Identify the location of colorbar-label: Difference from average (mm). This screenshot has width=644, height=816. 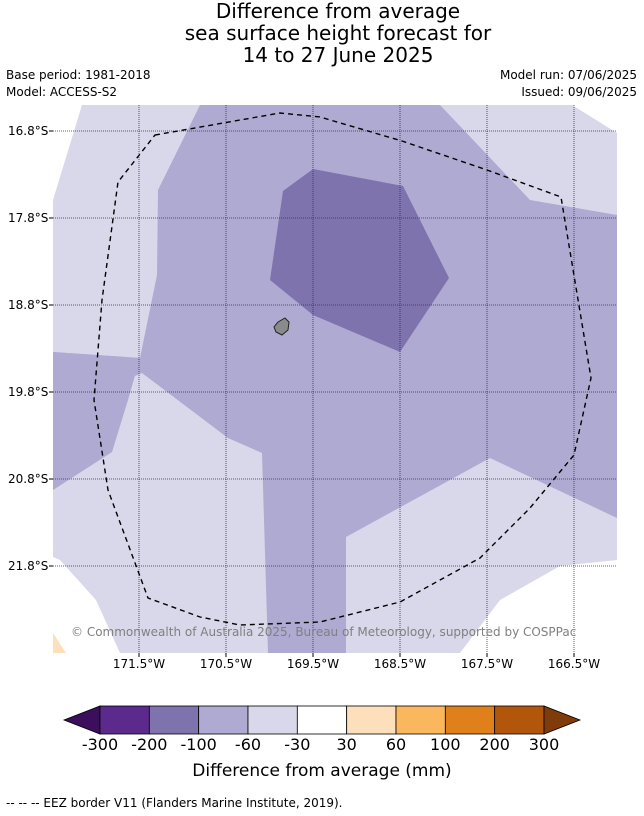
(322, 771).